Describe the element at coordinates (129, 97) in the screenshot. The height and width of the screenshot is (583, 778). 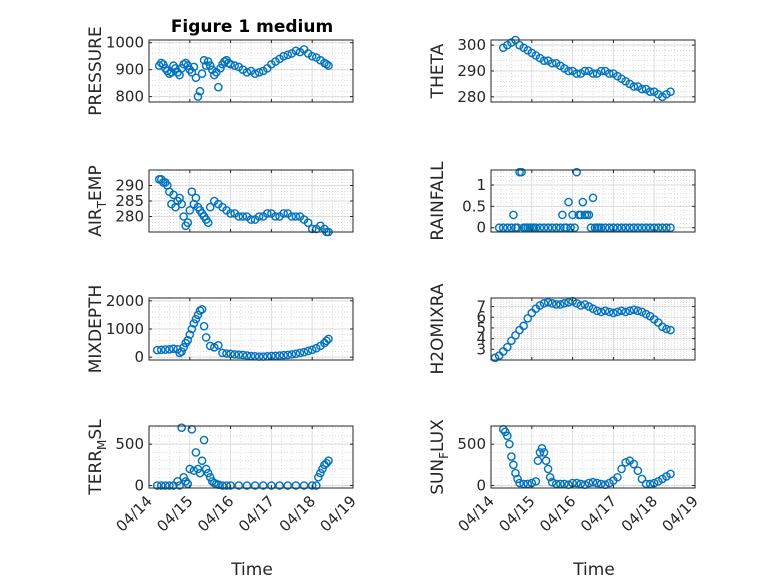
I see `y-tick-label: 800` at that location.